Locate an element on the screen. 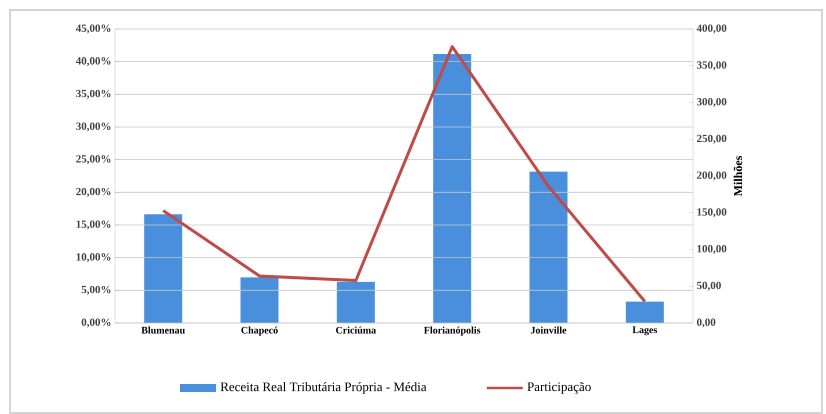  x-tick-label: Joinville is located at coordinates (548, 330).